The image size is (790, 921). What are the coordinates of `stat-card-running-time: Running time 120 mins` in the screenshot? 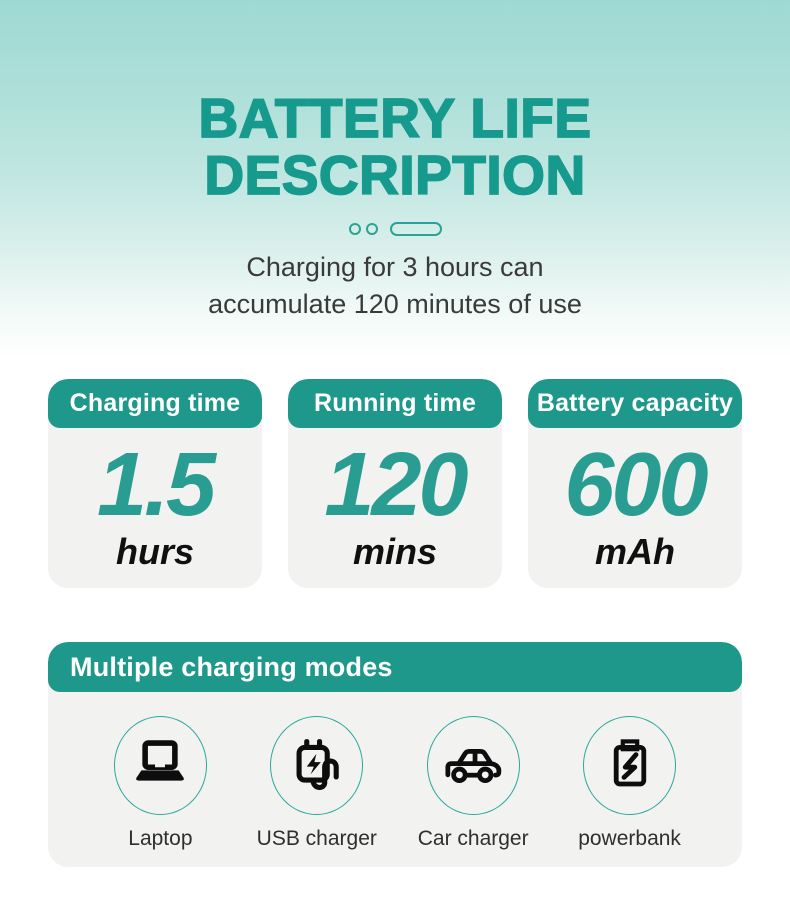 It's located at (395, 483).